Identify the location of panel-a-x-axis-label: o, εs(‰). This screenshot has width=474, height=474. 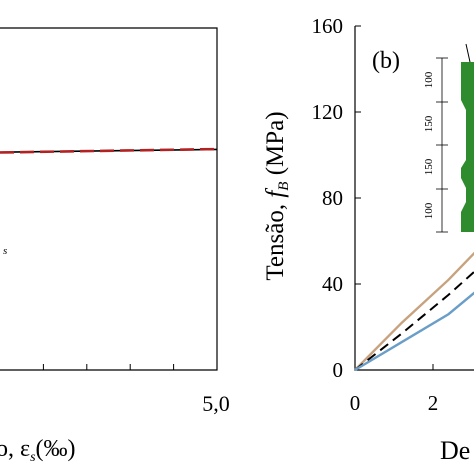
(38, 450).